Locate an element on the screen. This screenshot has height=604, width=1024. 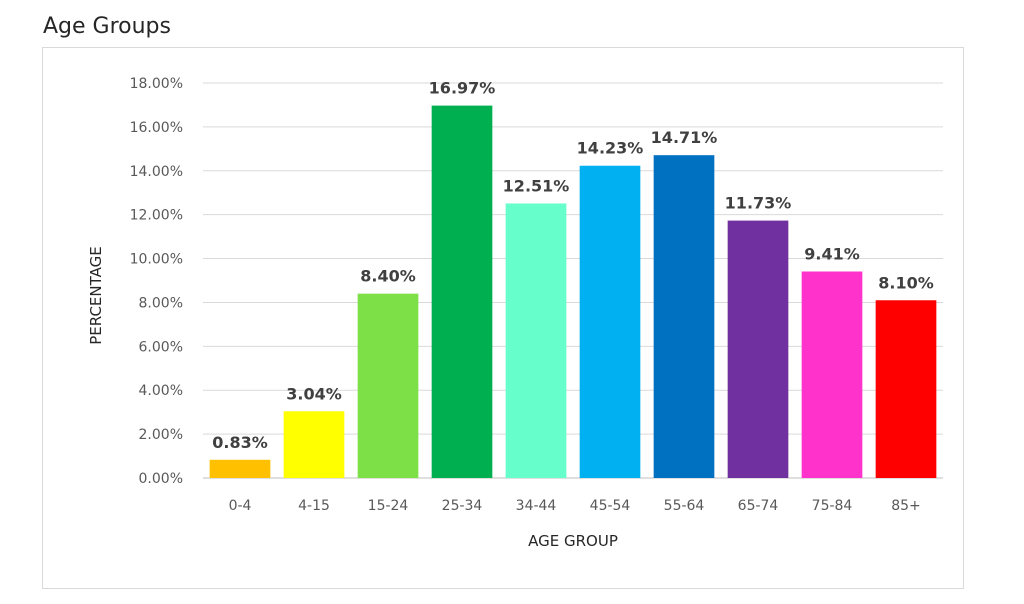
x-axis-title: AGE GROUP is located at coordinates (573, 541).